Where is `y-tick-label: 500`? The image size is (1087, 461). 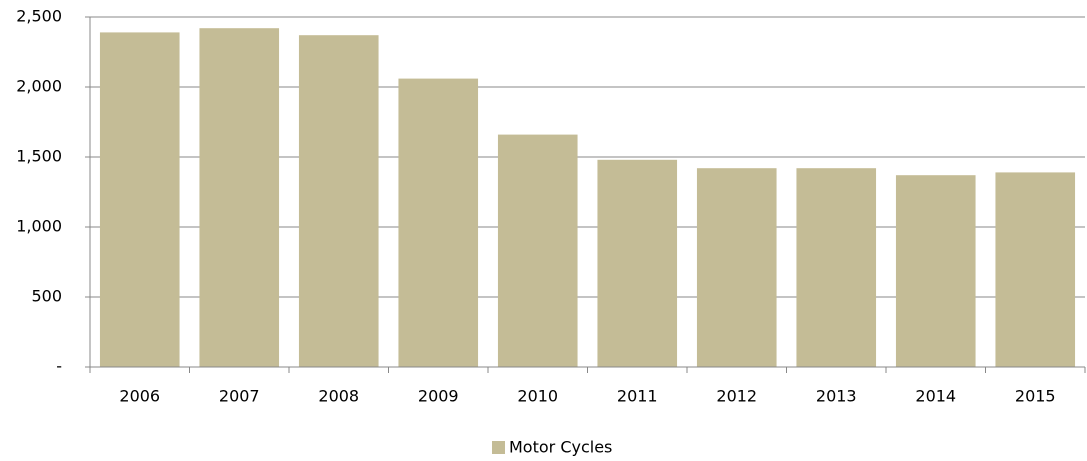 y-tick-label: 500 is located at coordinates (46, 296).